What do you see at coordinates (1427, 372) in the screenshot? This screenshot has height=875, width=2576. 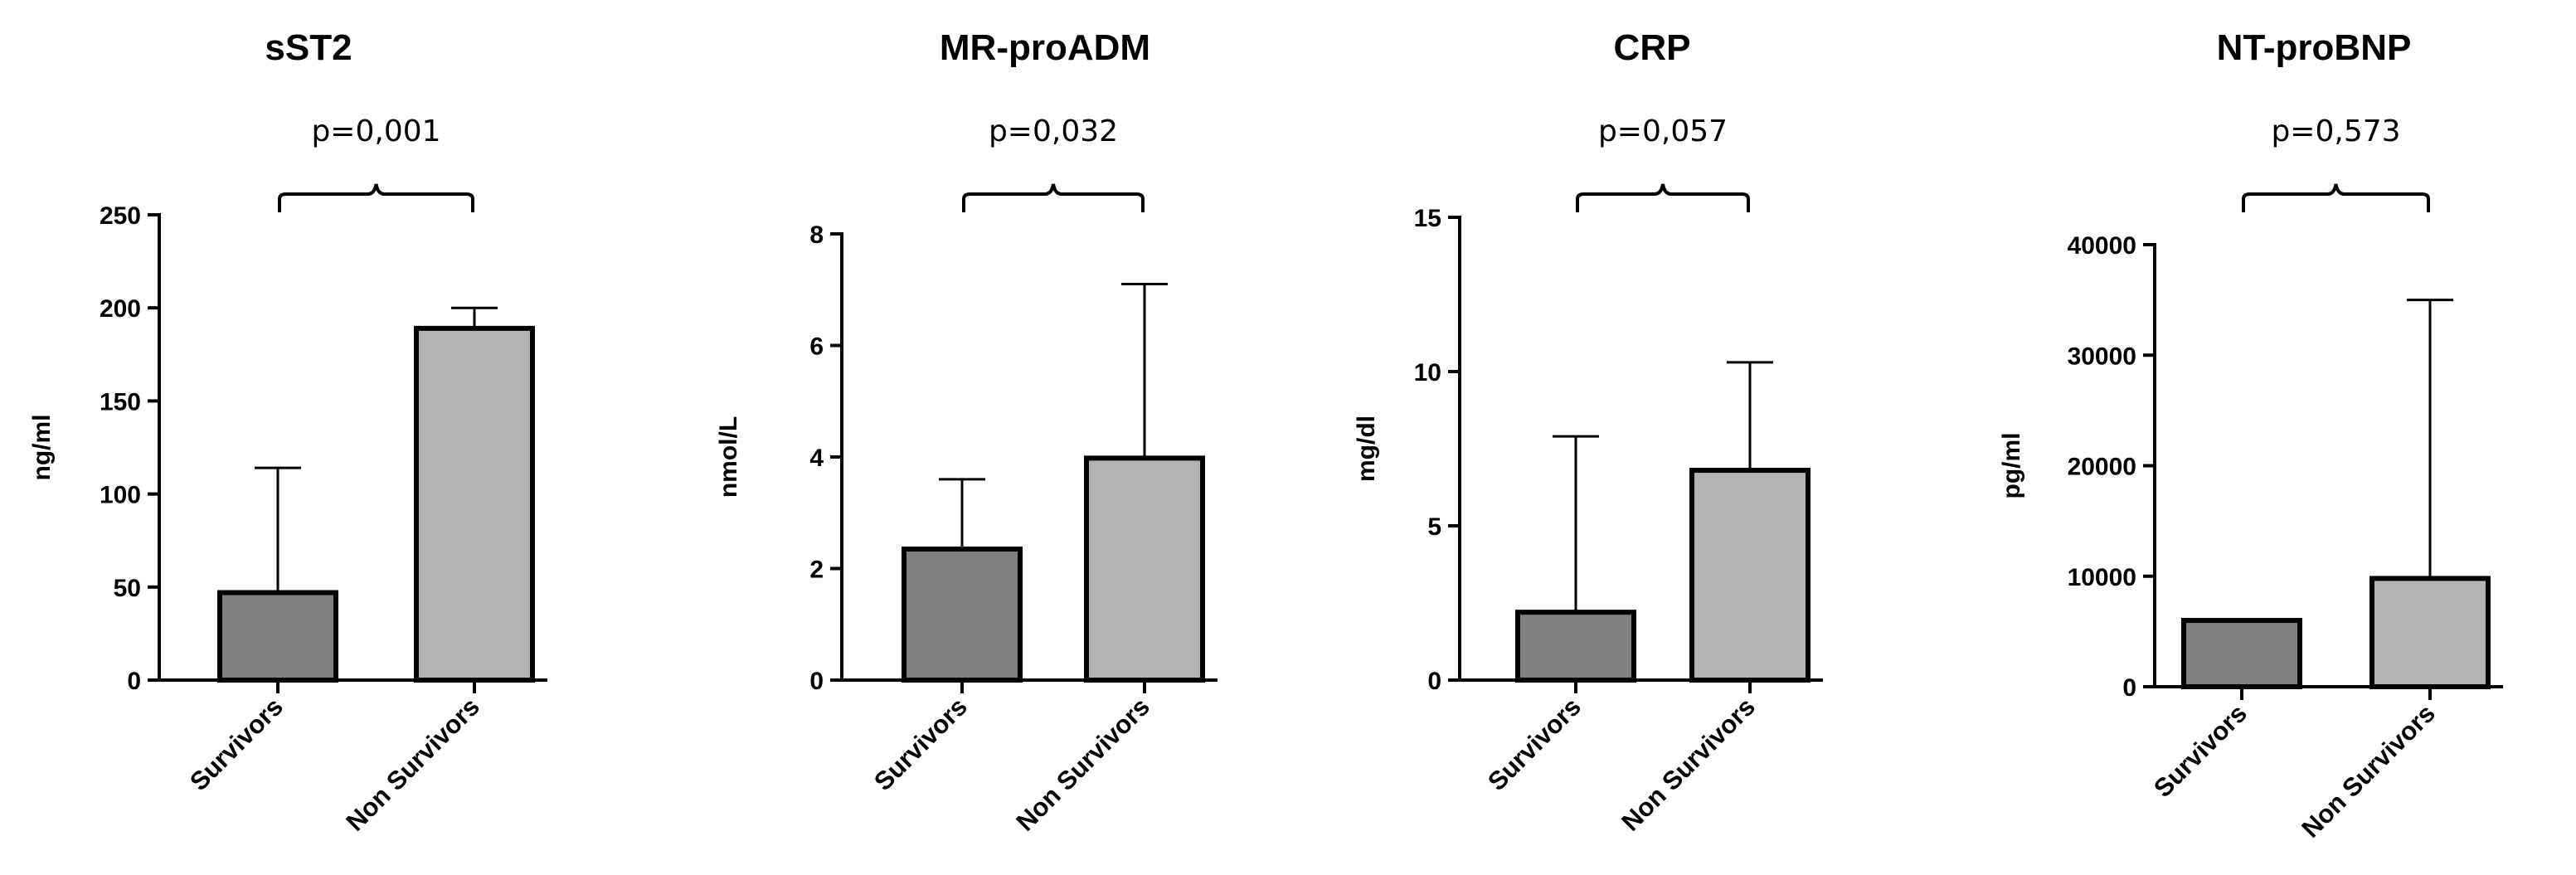 I see `y-tick-label: 10` at bounding box center [1427, 372].